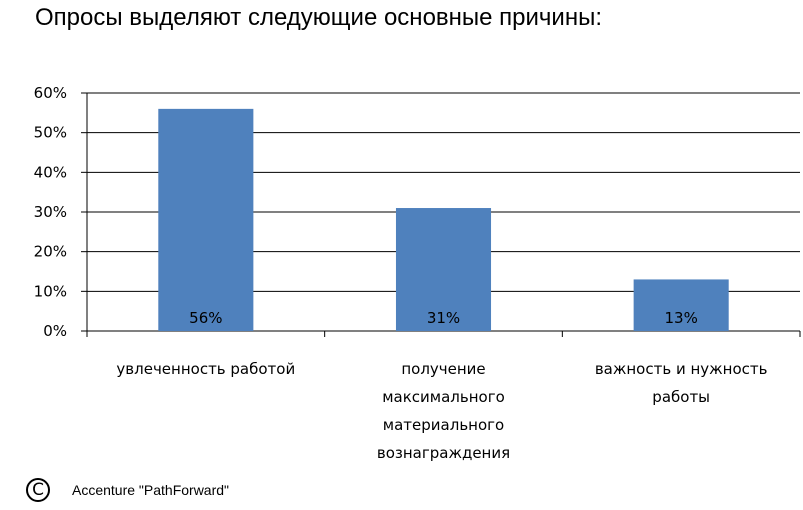  Describe the element at coordinates (205, 369) in the screenshot. I see `x-category-label: увлеченность работой` at that location.